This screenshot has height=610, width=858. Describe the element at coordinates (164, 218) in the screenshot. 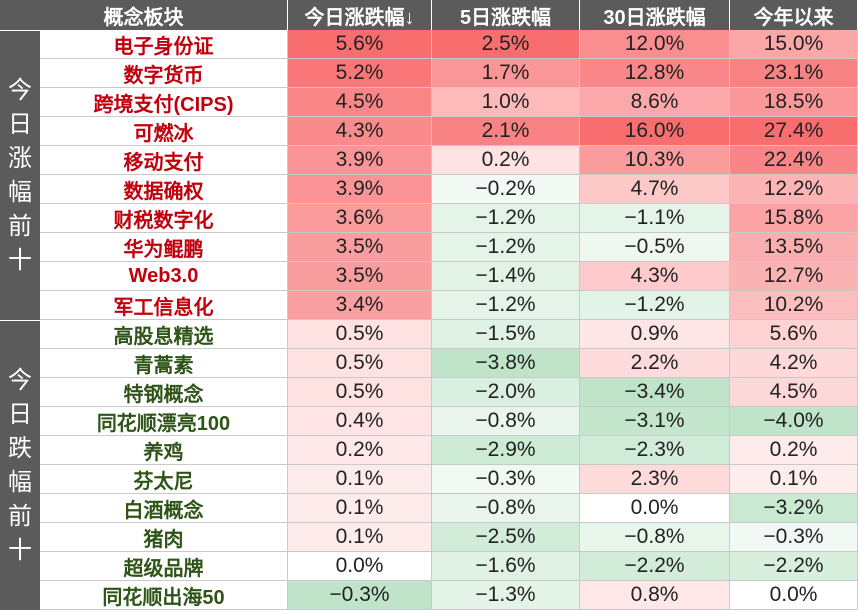

I see `sector-name: 财税数字化` at that location.